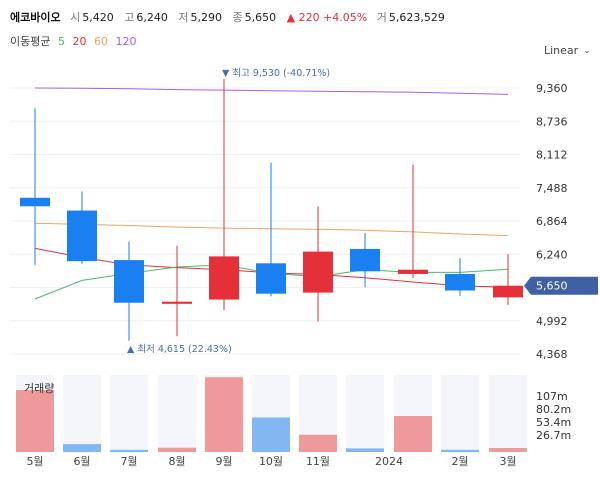  I want to click on ma20-legend: 20, so click(79, 41).